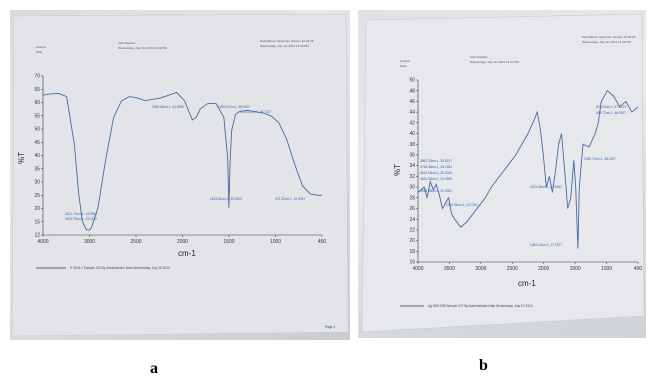  I want to click on y-tick-label: 70, so click(37, 77).